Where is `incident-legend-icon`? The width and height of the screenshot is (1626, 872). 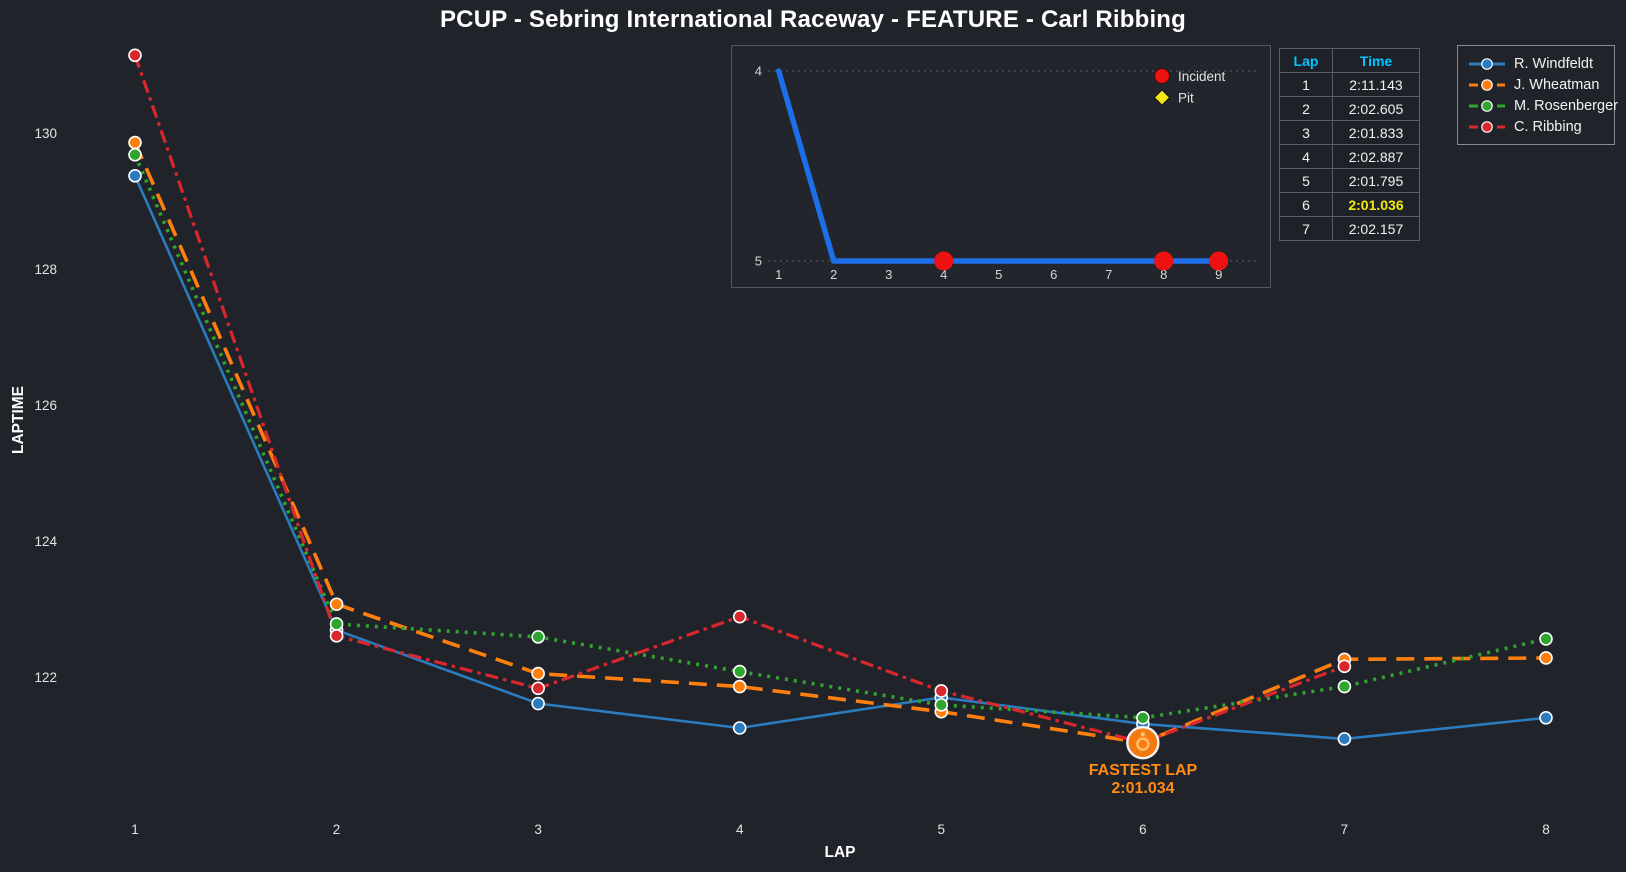
incident-legend-icon is located at coordinates (1162, 76).